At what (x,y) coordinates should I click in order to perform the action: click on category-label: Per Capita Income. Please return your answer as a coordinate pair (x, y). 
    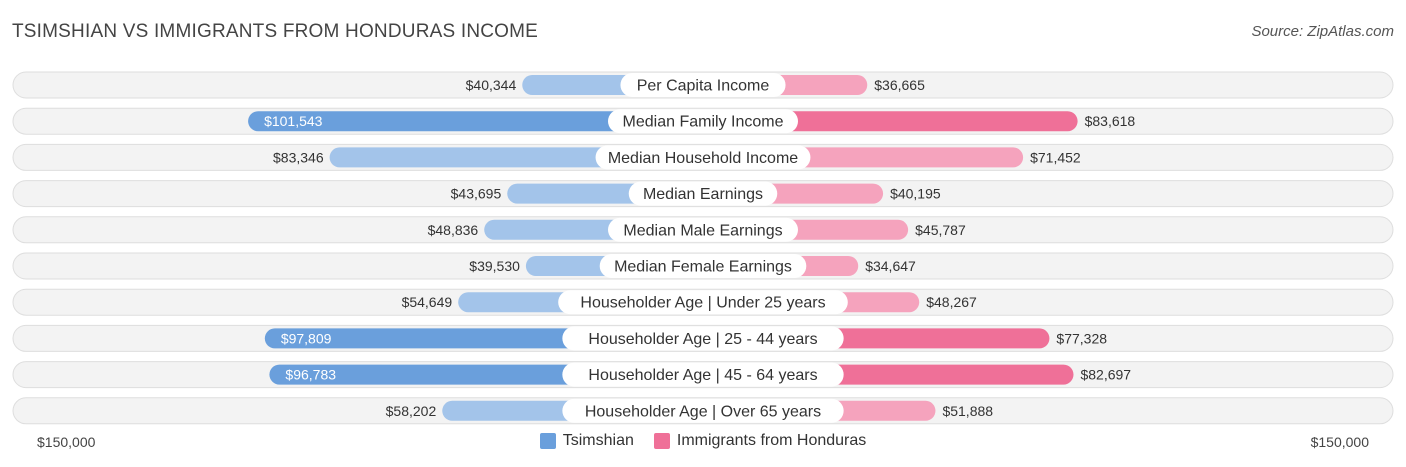
    Looking at the image, I should click on (703, 86).